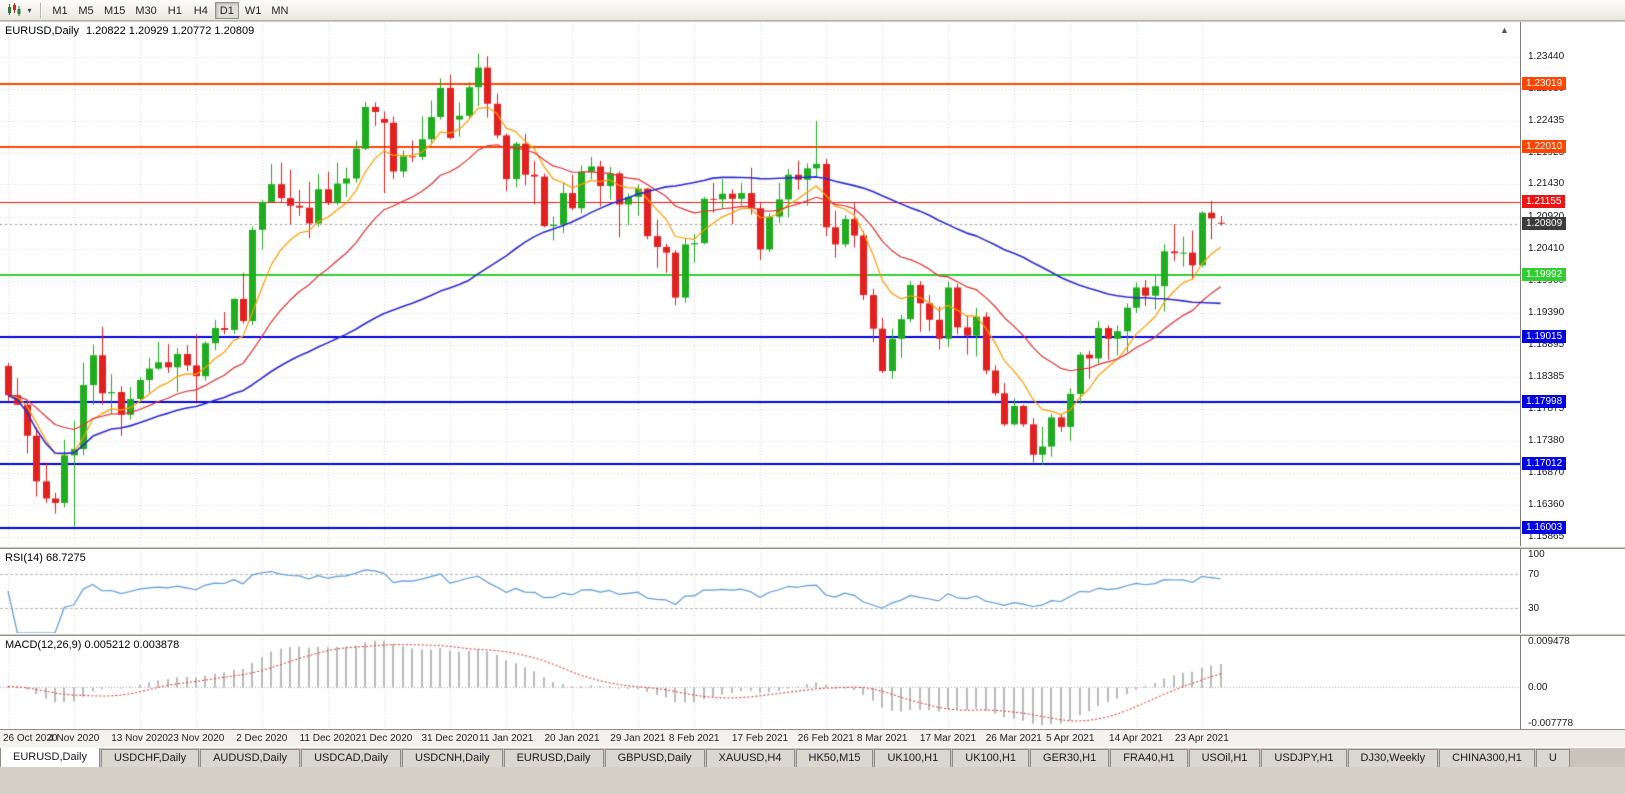 The image size is (1625, 794). What do you see at coordinates (1549, 641) in the screenshot?
I see `macd-axis-label: 0.009478` at bounding box center [1549, 641].